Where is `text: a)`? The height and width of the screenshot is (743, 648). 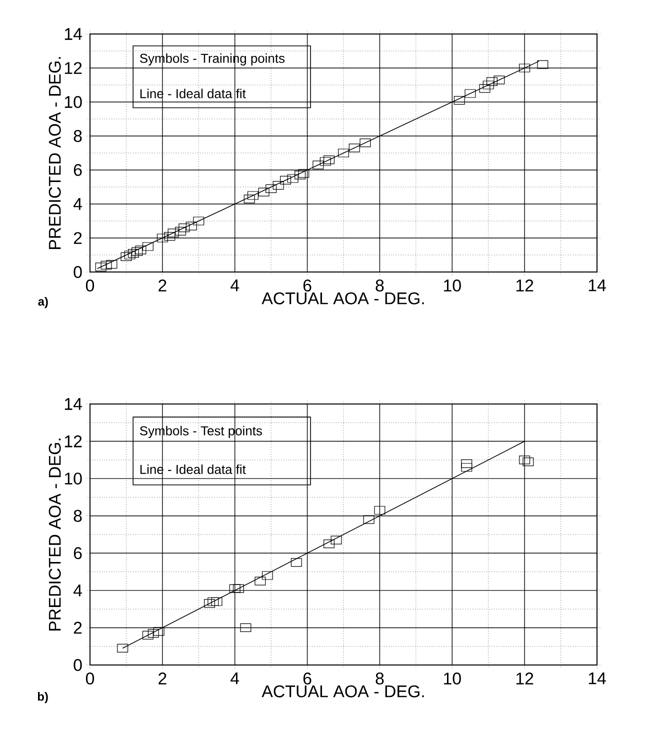 text: a) is located at coordinates (43, 302).